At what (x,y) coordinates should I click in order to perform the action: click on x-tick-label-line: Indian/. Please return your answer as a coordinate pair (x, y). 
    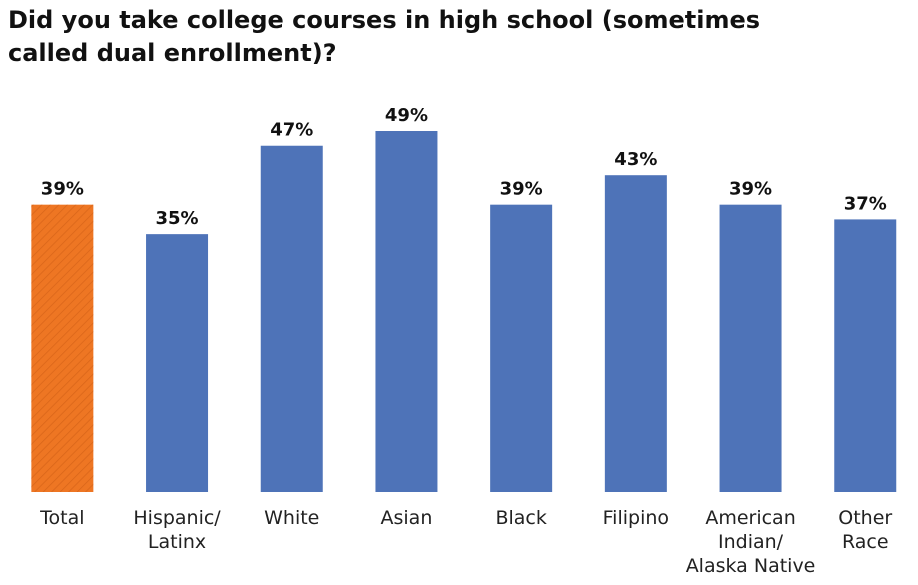
    Looking at the image, I should click on (751, 542).